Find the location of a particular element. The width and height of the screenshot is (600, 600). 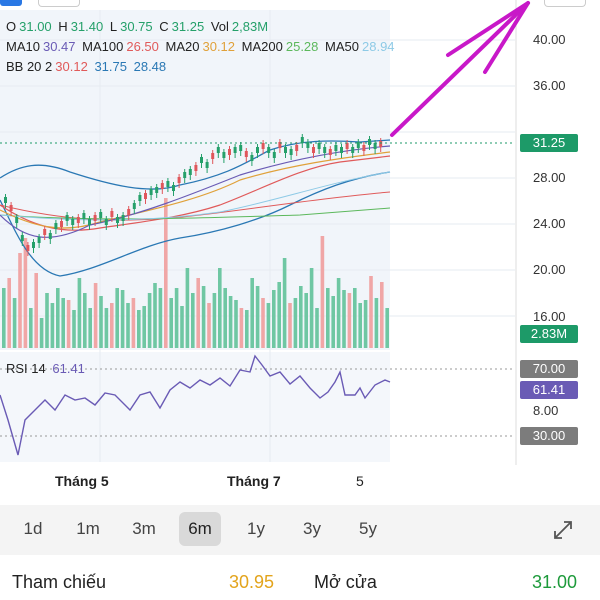

range-tab-1d: 1d is located at coordinates (33, 528).